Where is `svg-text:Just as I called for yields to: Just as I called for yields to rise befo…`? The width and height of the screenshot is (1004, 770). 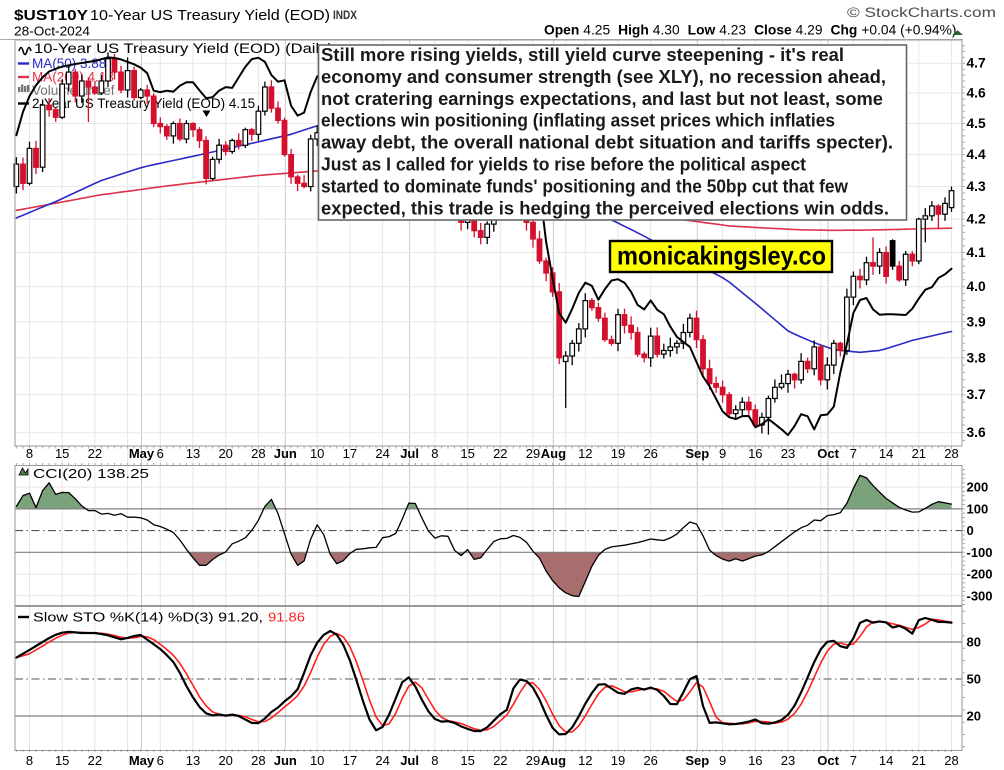
svg-text:Just as I called for yields to: Just as I called for yields to rise befo… is located at coordinates (563, 165).